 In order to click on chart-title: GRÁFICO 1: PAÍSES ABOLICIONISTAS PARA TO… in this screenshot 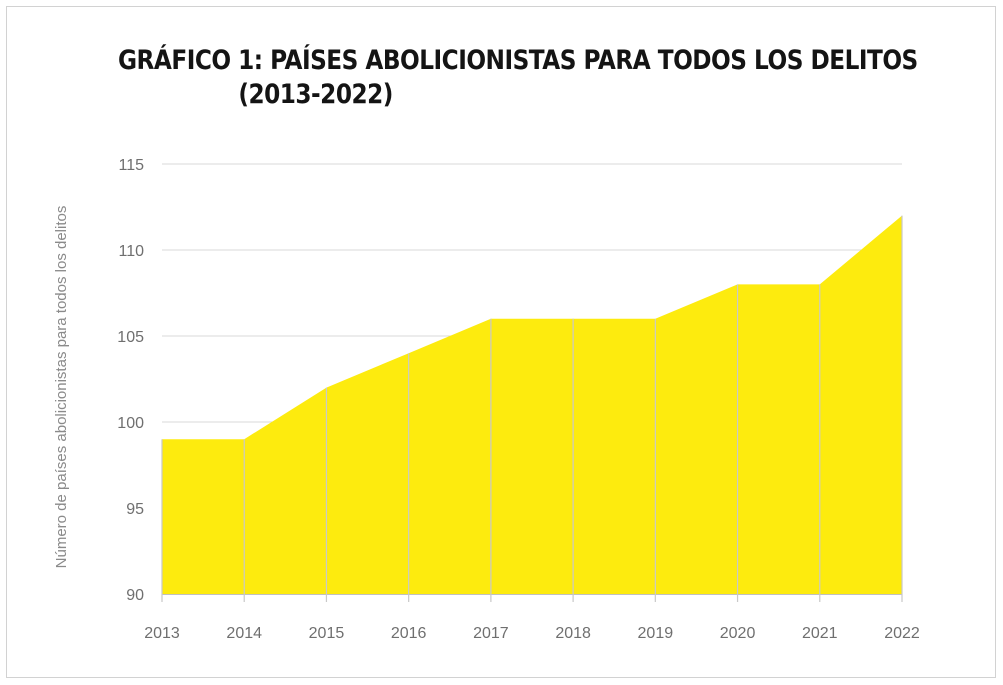, I will do `click(518, 78)`.